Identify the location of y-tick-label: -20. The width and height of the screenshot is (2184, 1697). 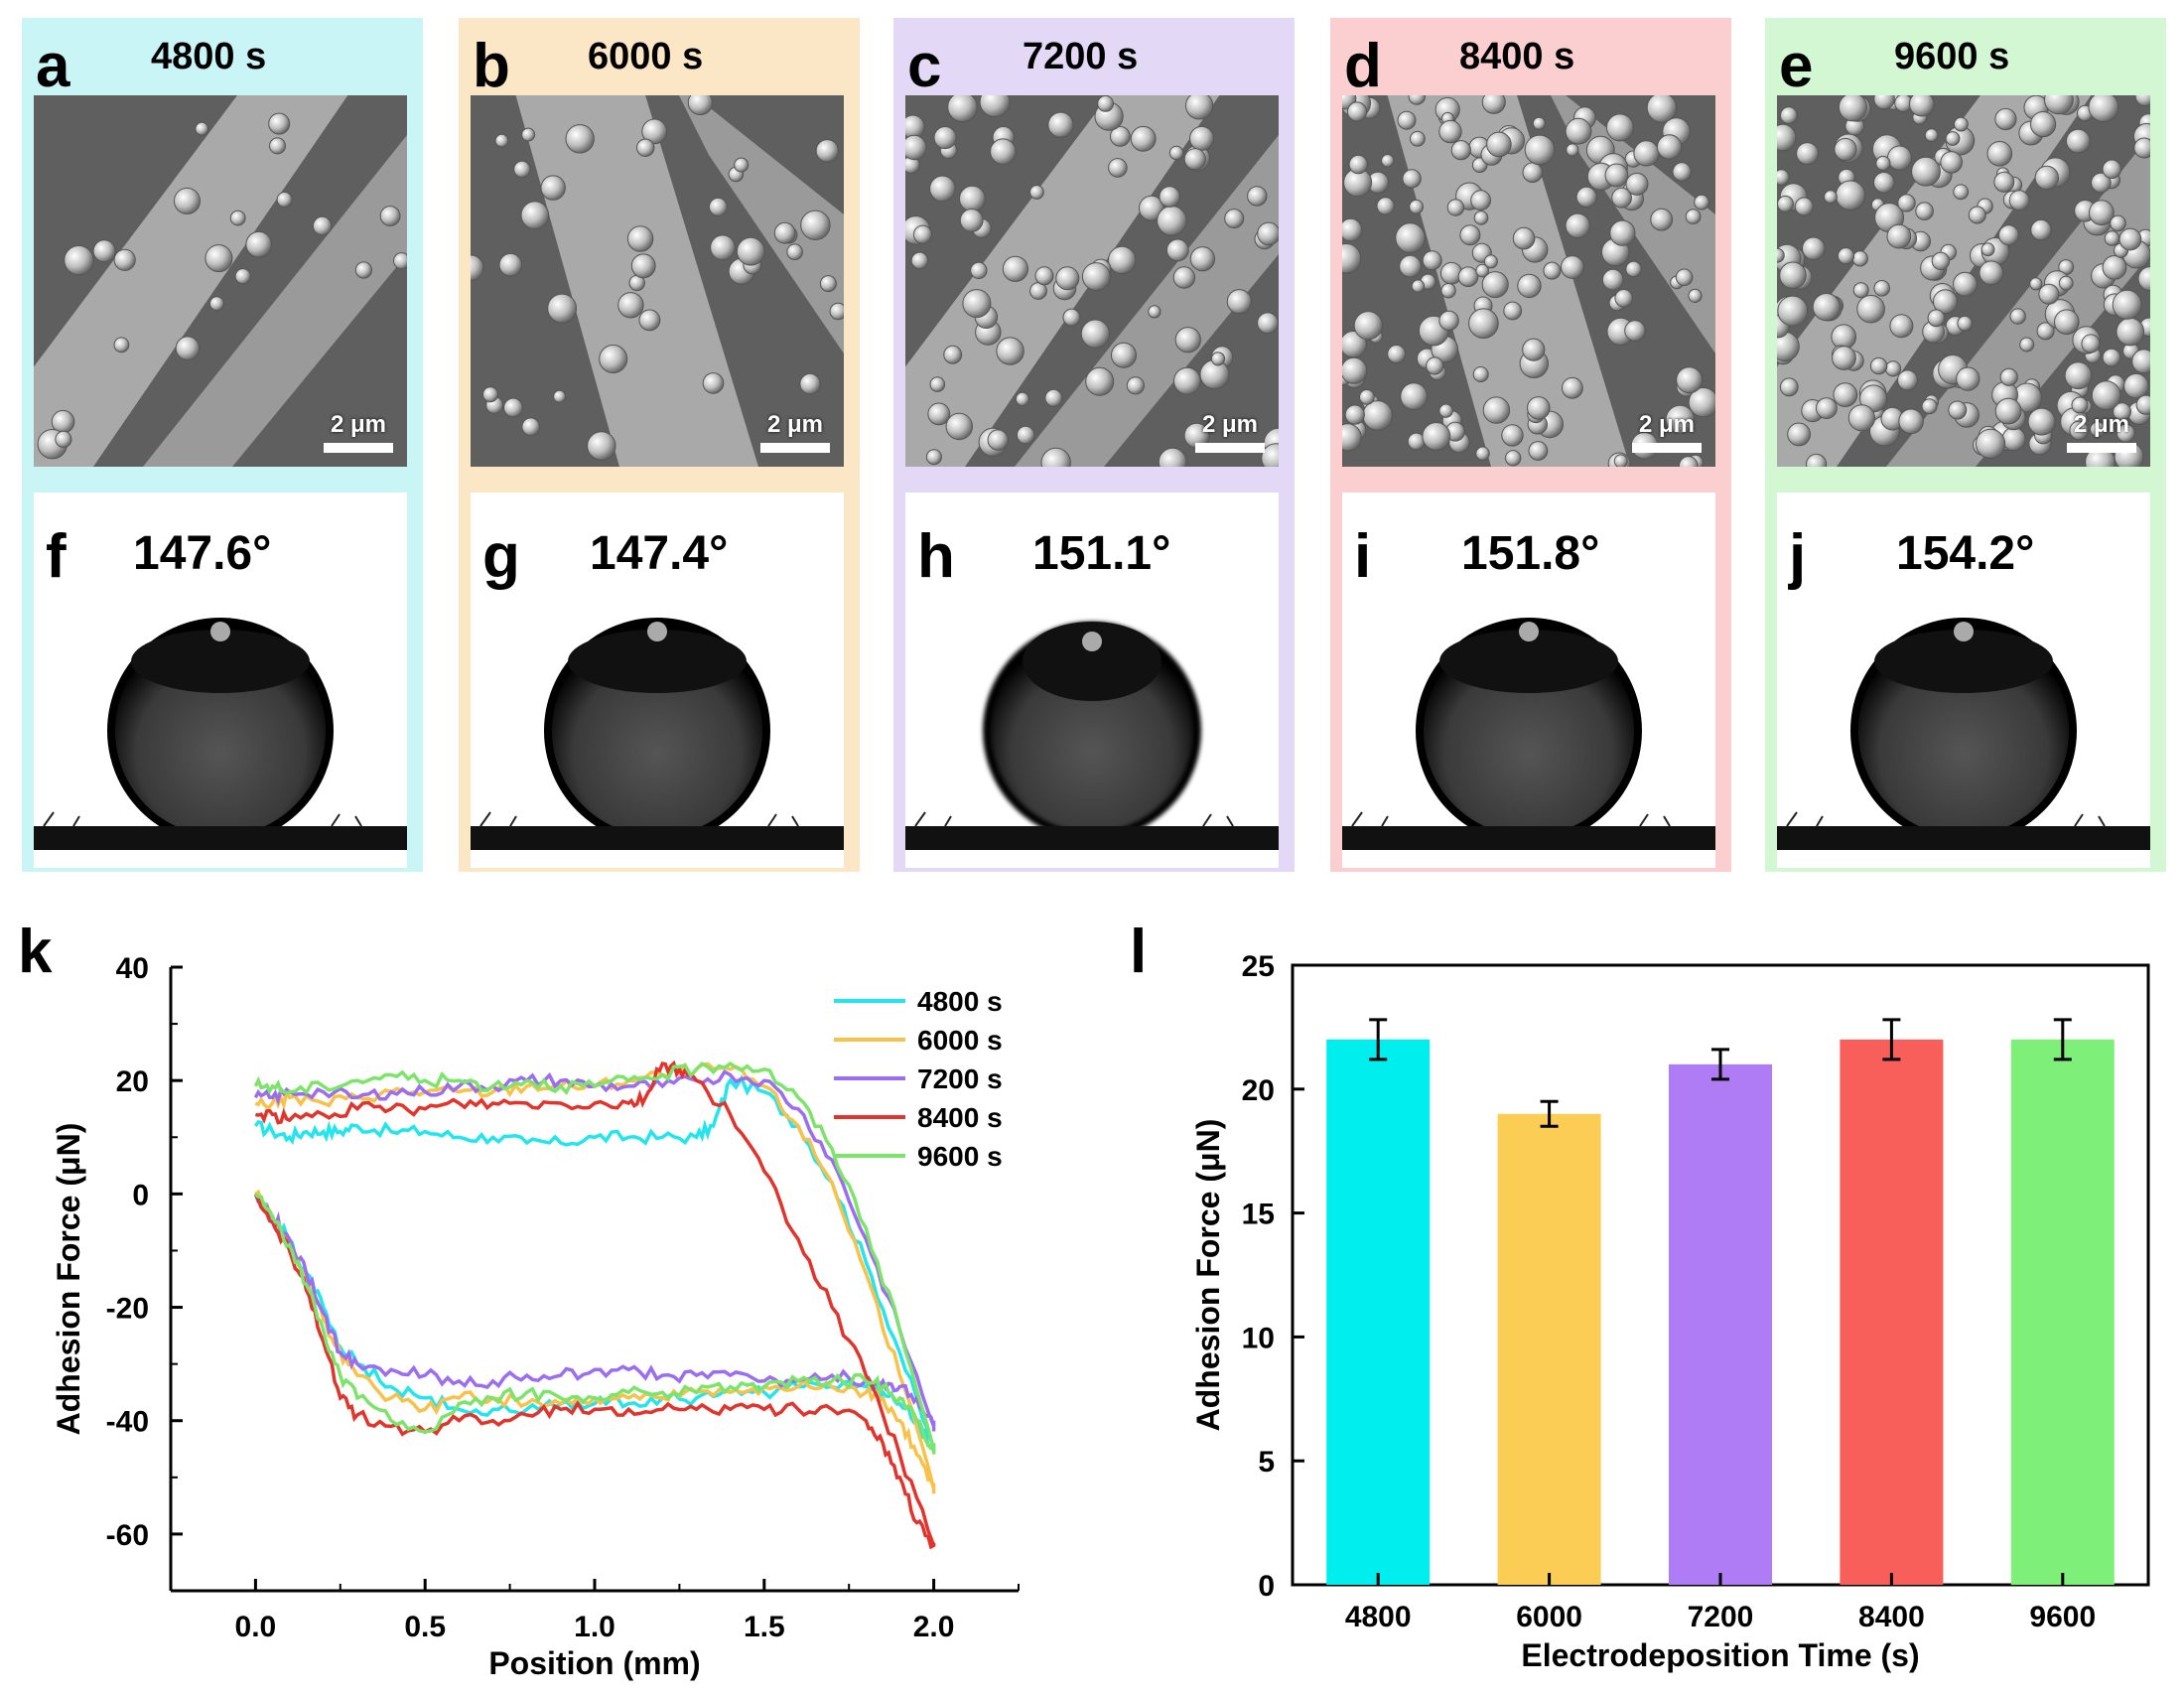
(127, 1309).